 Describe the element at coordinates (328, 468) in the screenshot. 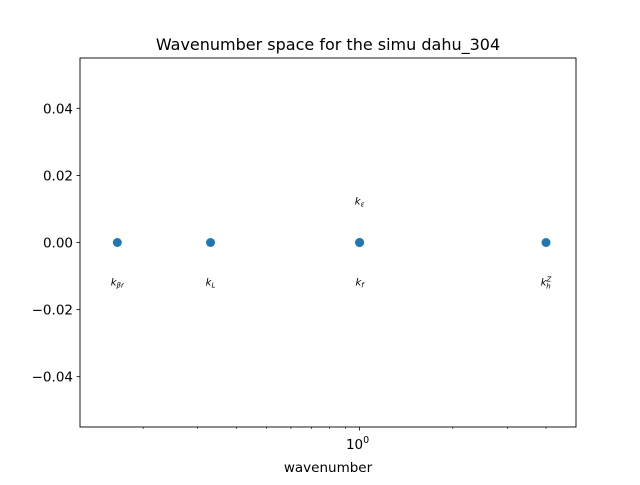

I see `x-axis-label: wavenumber` at that location.